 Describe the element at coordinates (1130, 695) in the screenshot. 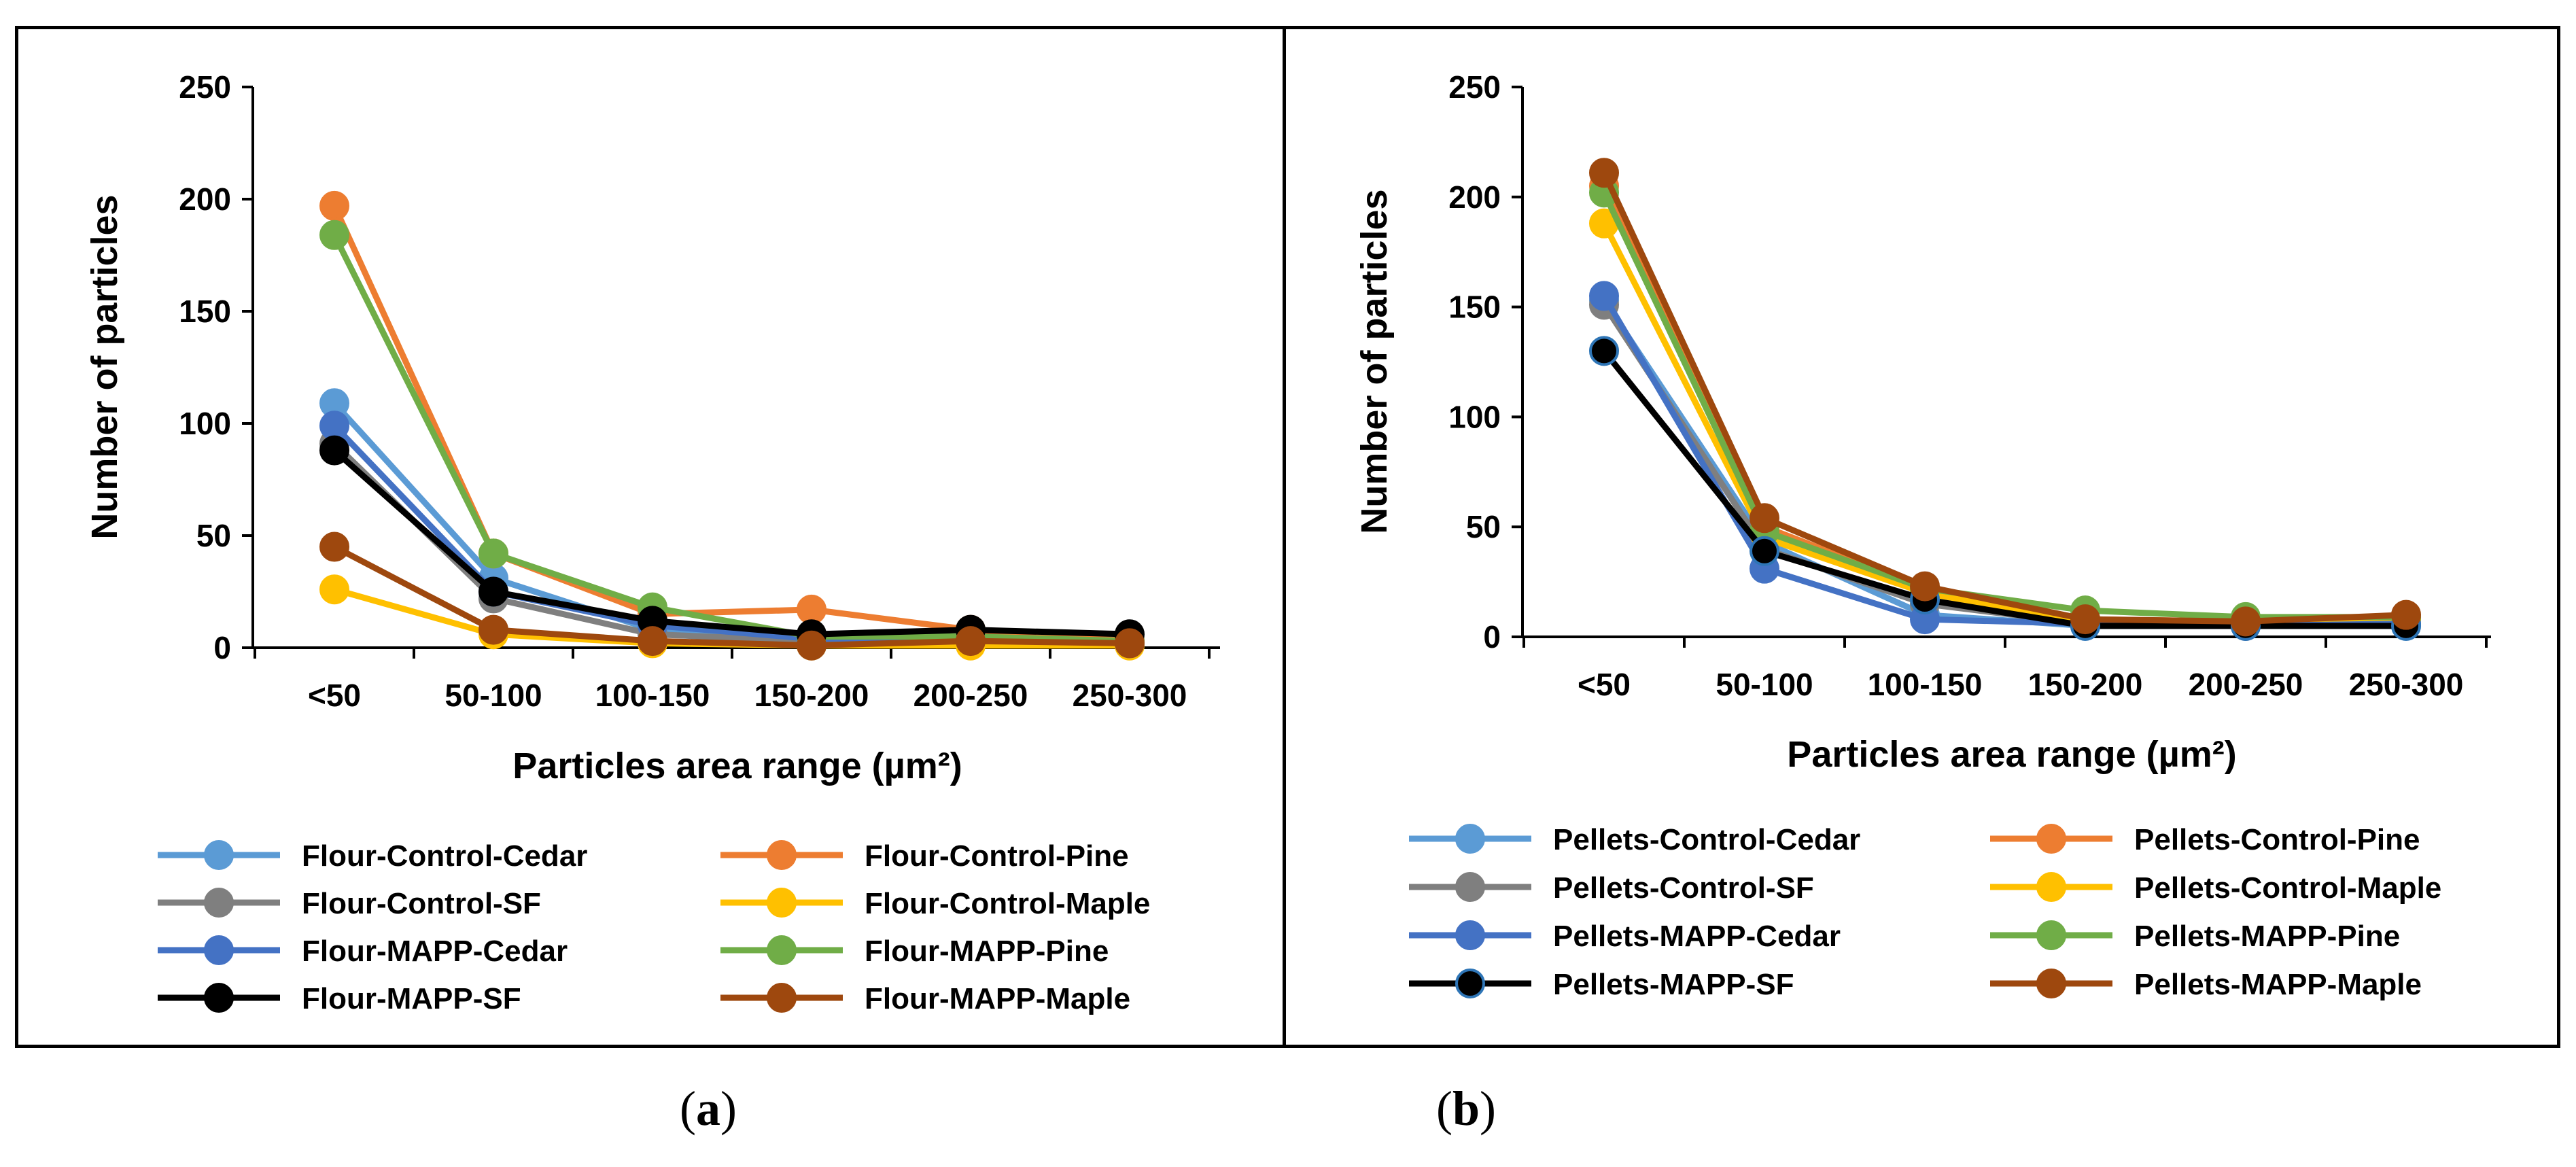

I see `x-tick-label: 250-300` at that location.